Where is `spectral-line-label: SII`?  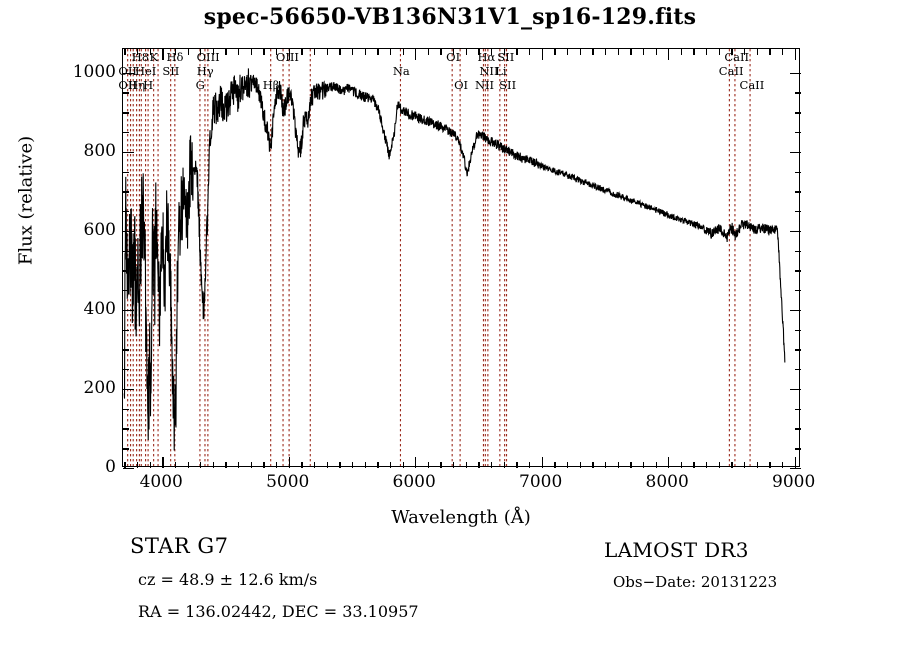 spectral-line-label: SII is located at coordinates (508, 85).